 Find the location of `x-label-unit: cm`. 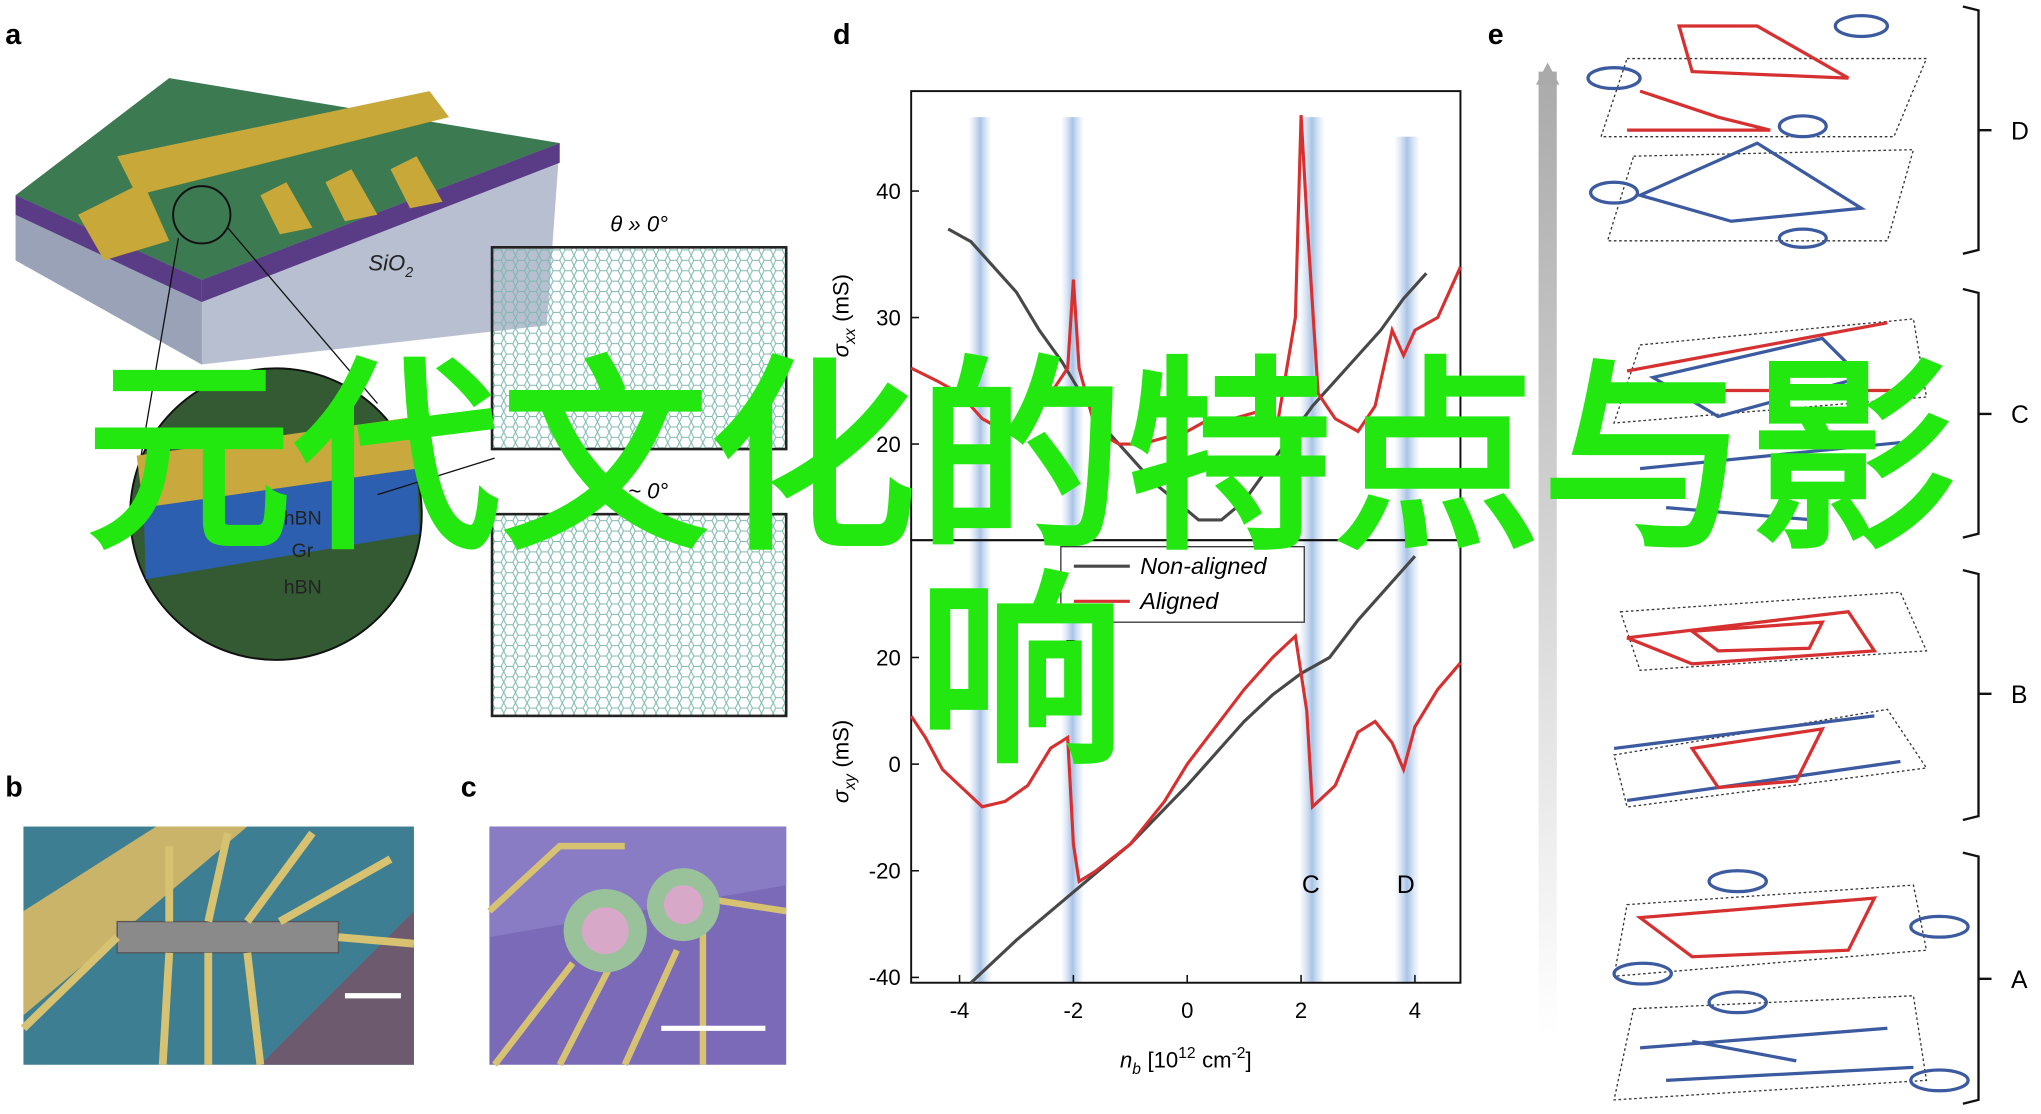

x-label-unit: cm is located at coordinates (1216, 1059).